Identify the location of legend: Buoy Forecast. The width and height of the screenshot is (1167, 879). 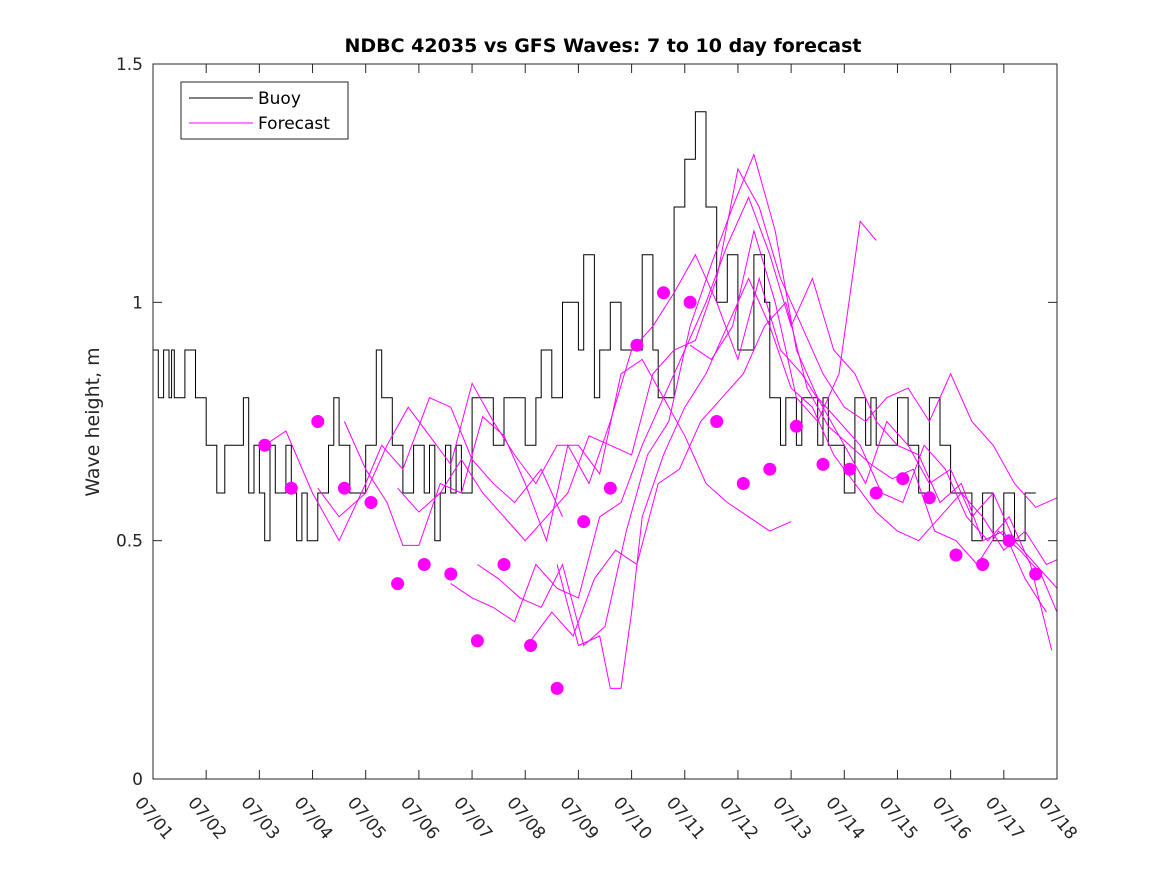
(264, 110).